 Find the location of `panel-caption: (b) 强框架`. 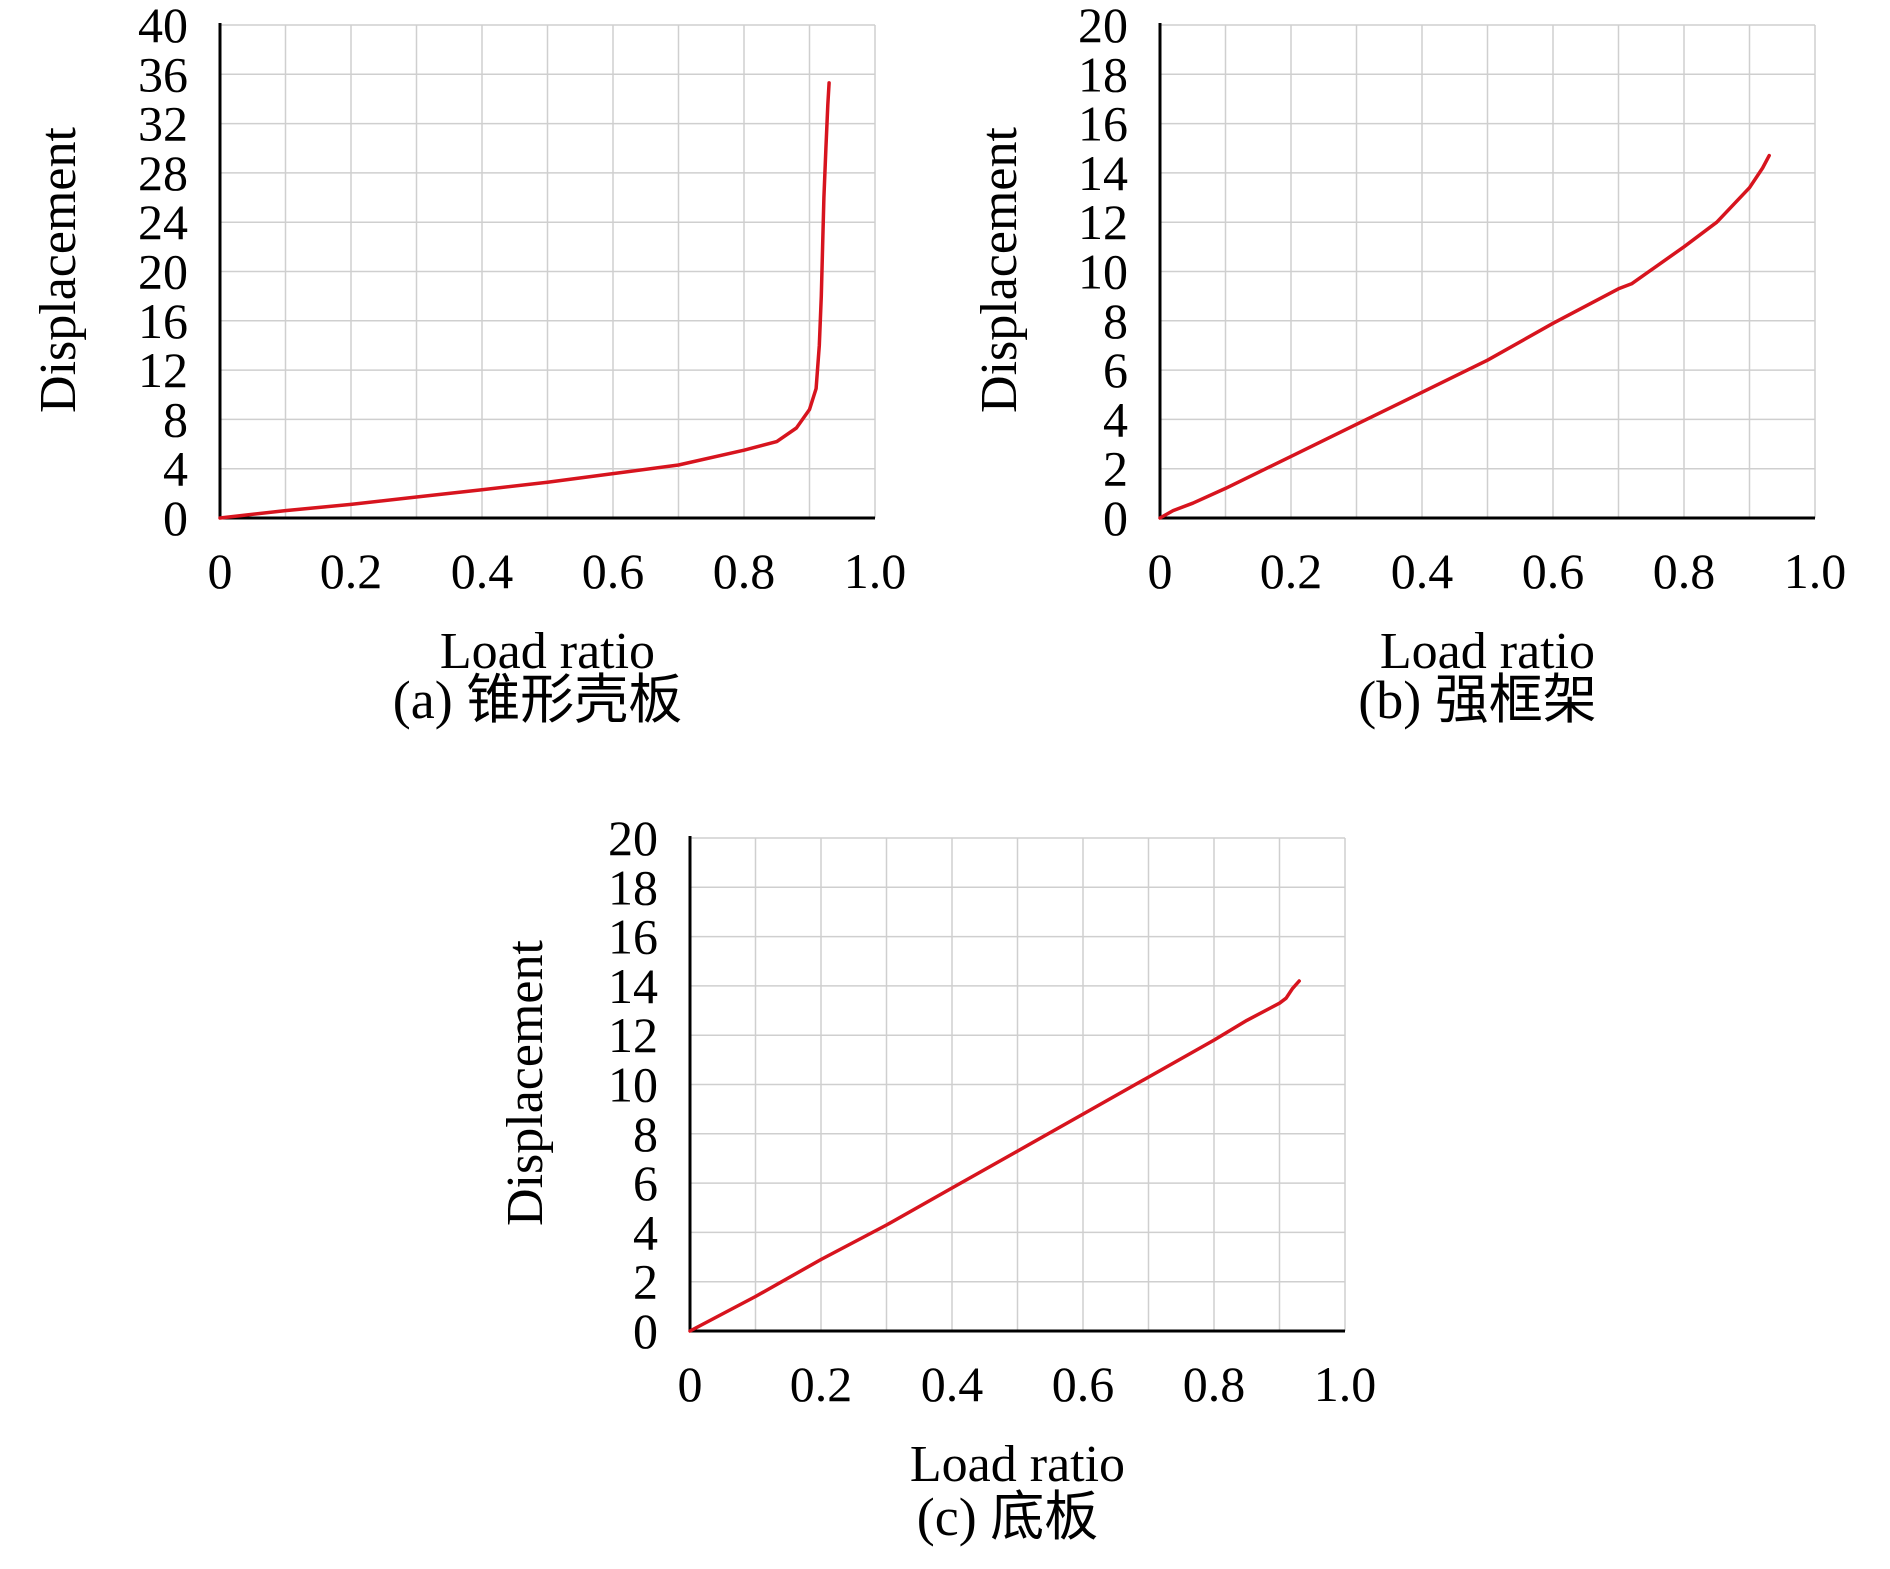

panel-caption: (b) 强框架 is located at coordinates (1477, 700).